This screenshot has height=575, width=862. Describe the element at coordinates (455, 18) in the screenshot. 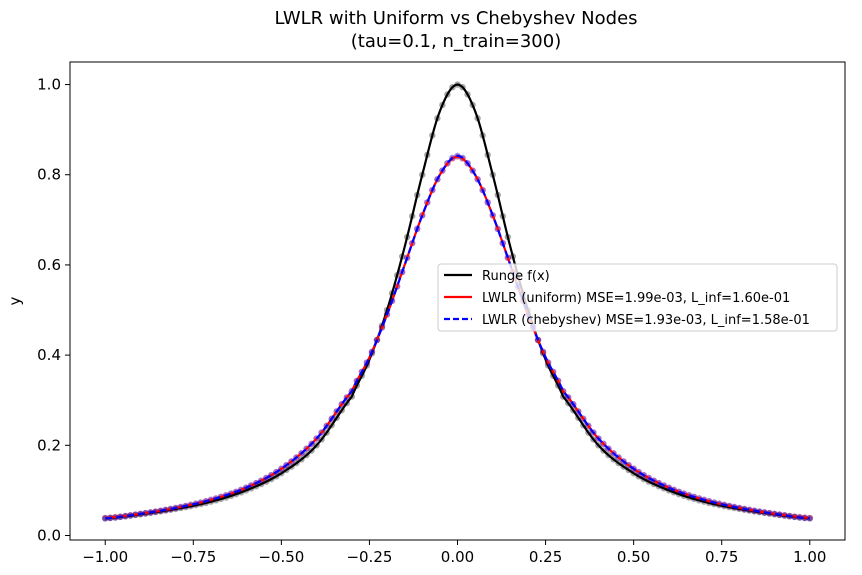

I see `chart-title: LWLR with Uniform vs Chebyshev Nodes` at that location.